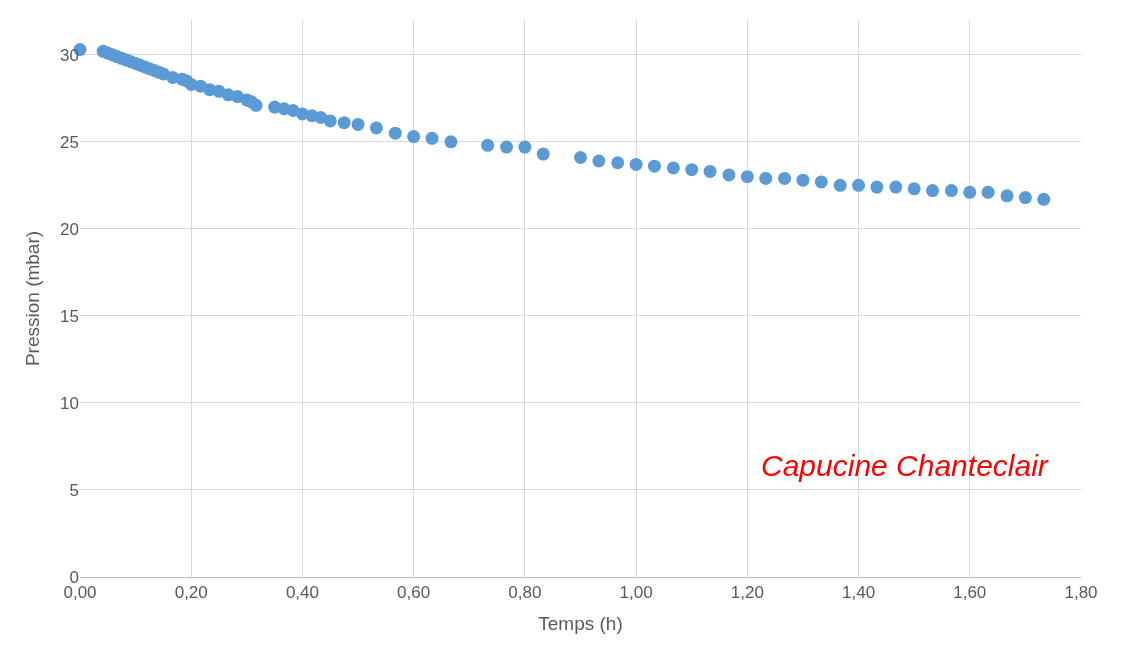 This screenshot has height=647, width=1121. Describe the element at coordinates (414, 593) in the screenshot. I see `x-tick-label: 0,60` at that location.